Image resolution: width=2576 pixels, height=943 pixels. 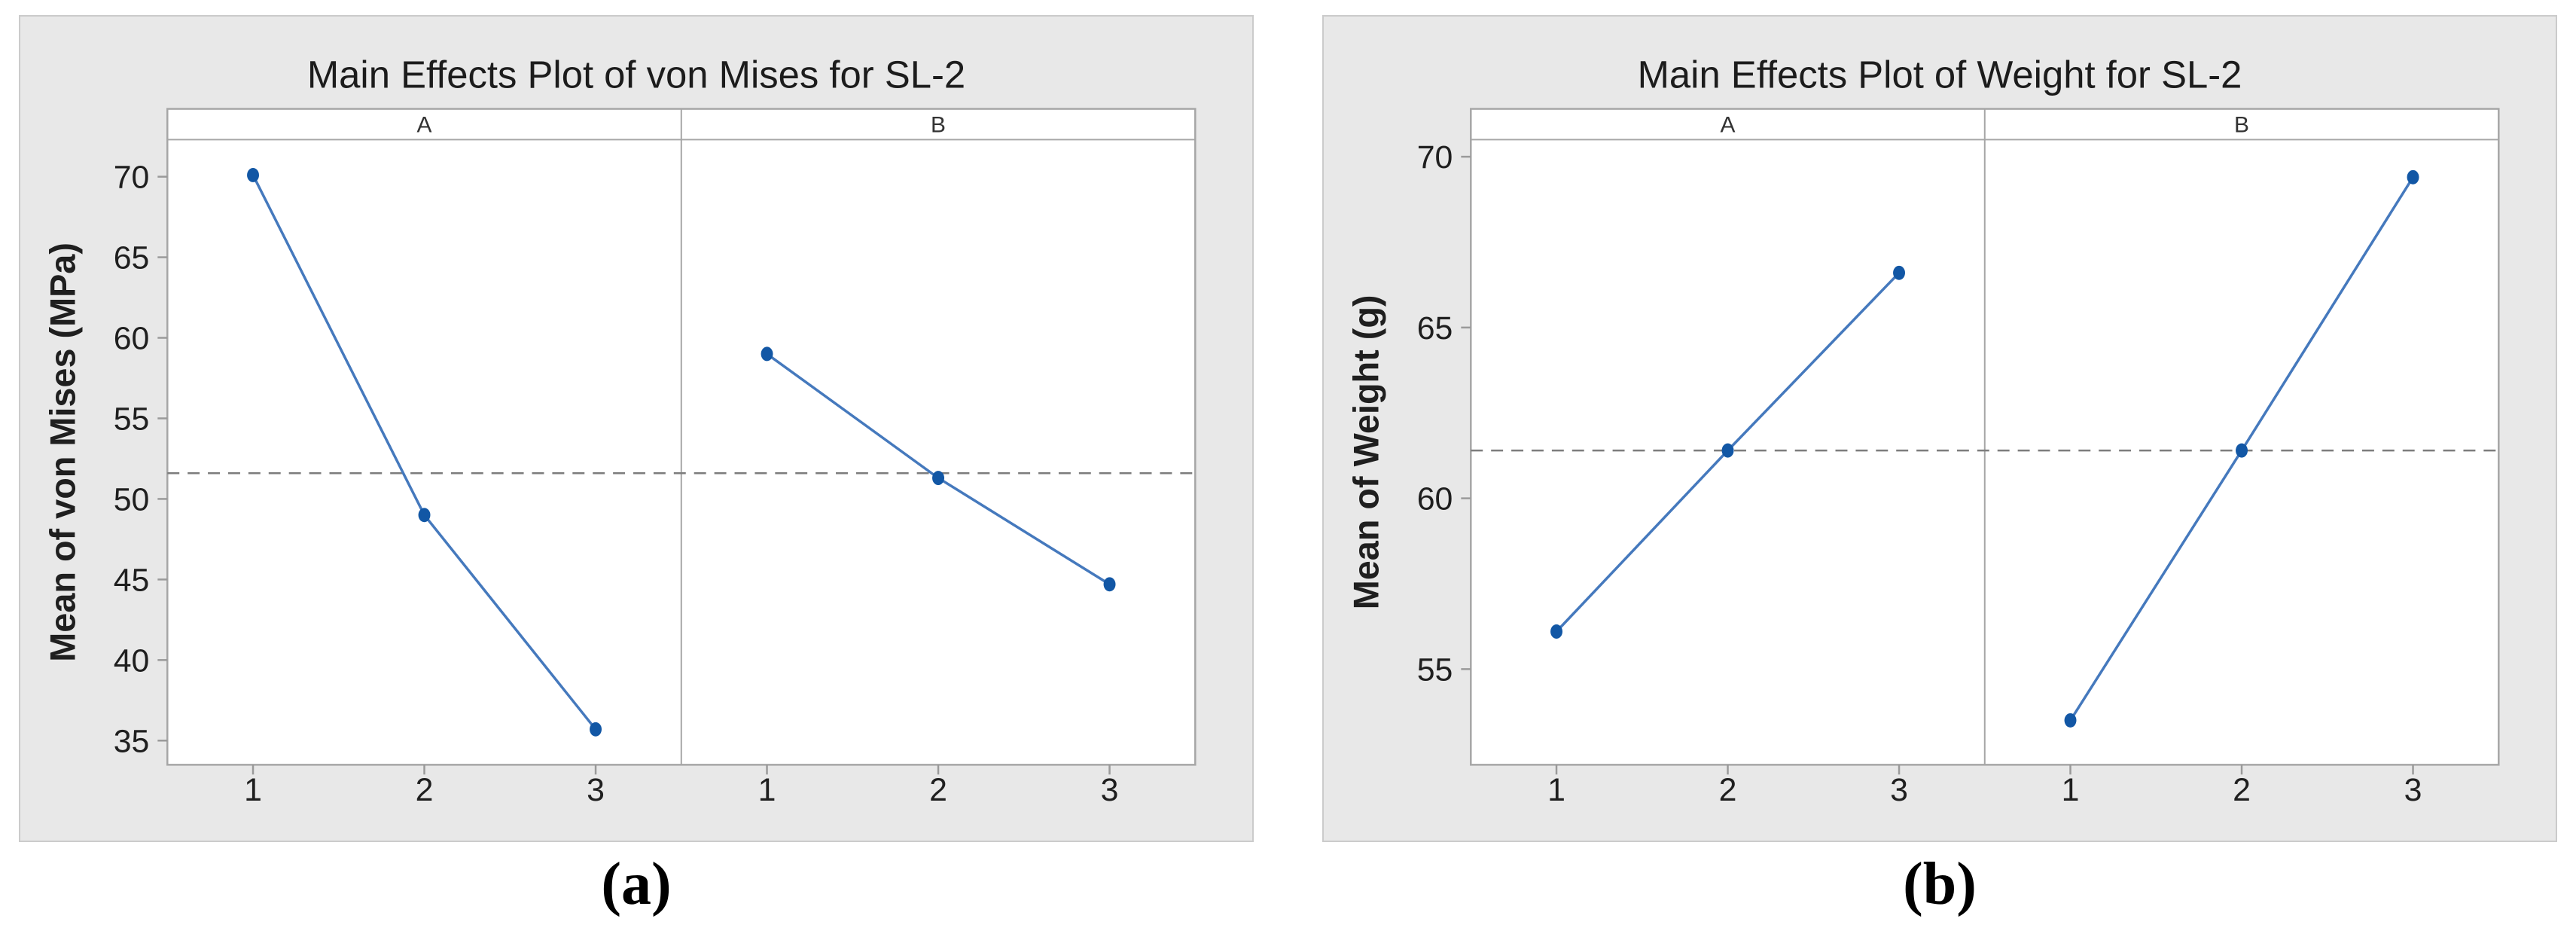 I want to click on chart-title: Main Effects Plot of von Mises for SL-2, so click(x=636, y=74).